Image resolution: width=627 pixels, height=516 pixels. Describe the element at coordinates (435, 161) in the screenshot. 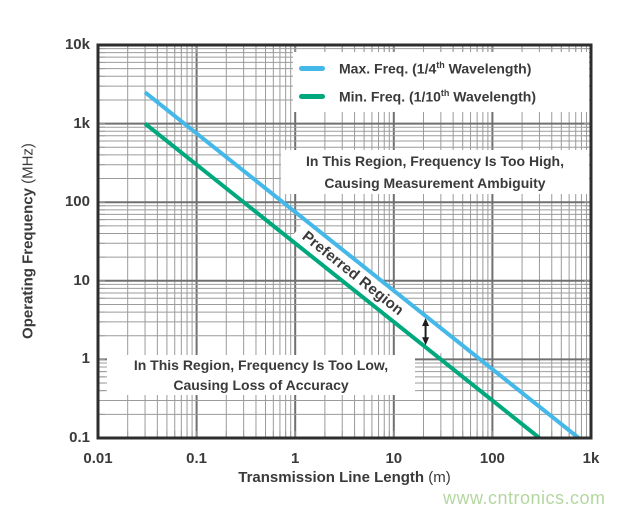

I see `annotation-too-high-line1: In This Region, Frequency Is Too High,` at that location.